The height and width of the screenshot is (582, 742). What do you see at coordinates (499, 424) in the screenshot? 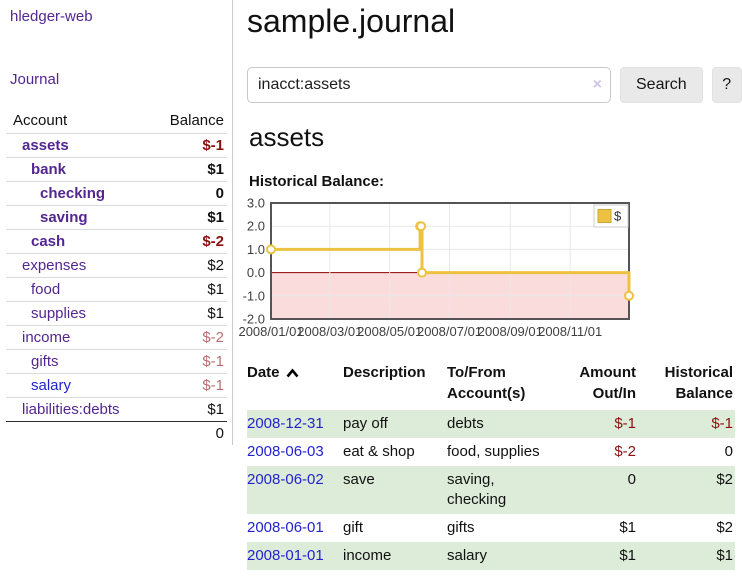
I see `transaction-accounts: debts` at bounding box center [499, 424].